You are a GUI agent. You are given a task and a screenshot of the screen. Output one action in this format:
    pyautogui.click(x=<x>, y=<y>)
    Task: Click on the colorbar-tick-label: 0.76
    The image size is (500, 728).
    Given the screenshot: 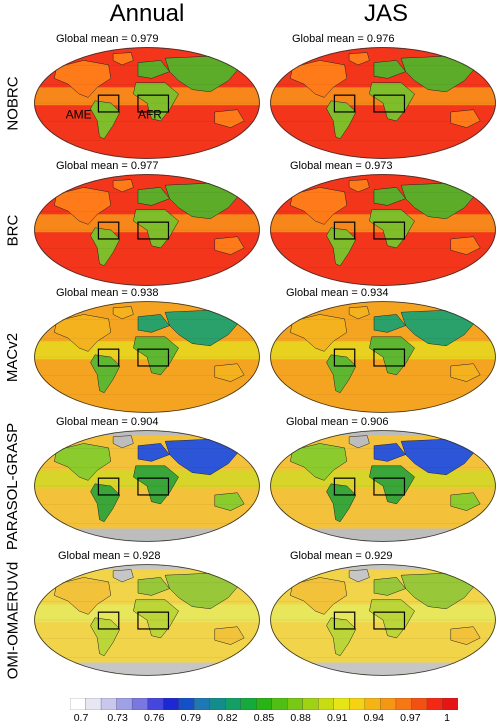 What is the action you would take?
    pyautogui.click(x=154, y=718)
    